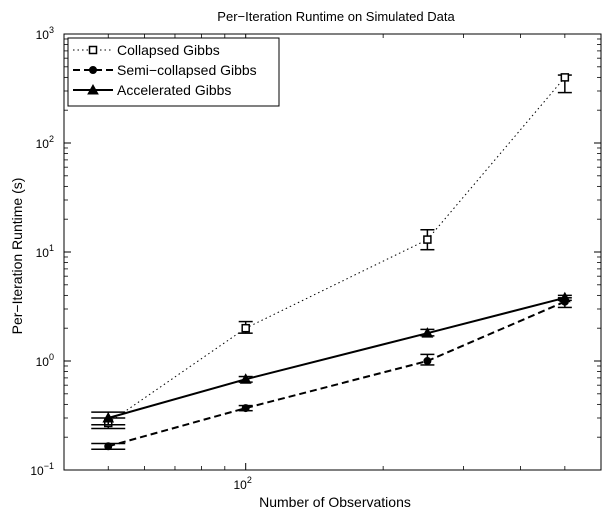 The height and width of the screenshot is (511, 613). I want to click on chart-title: Per−Iteration Runtime on Simulated Data, so click(336, 16).